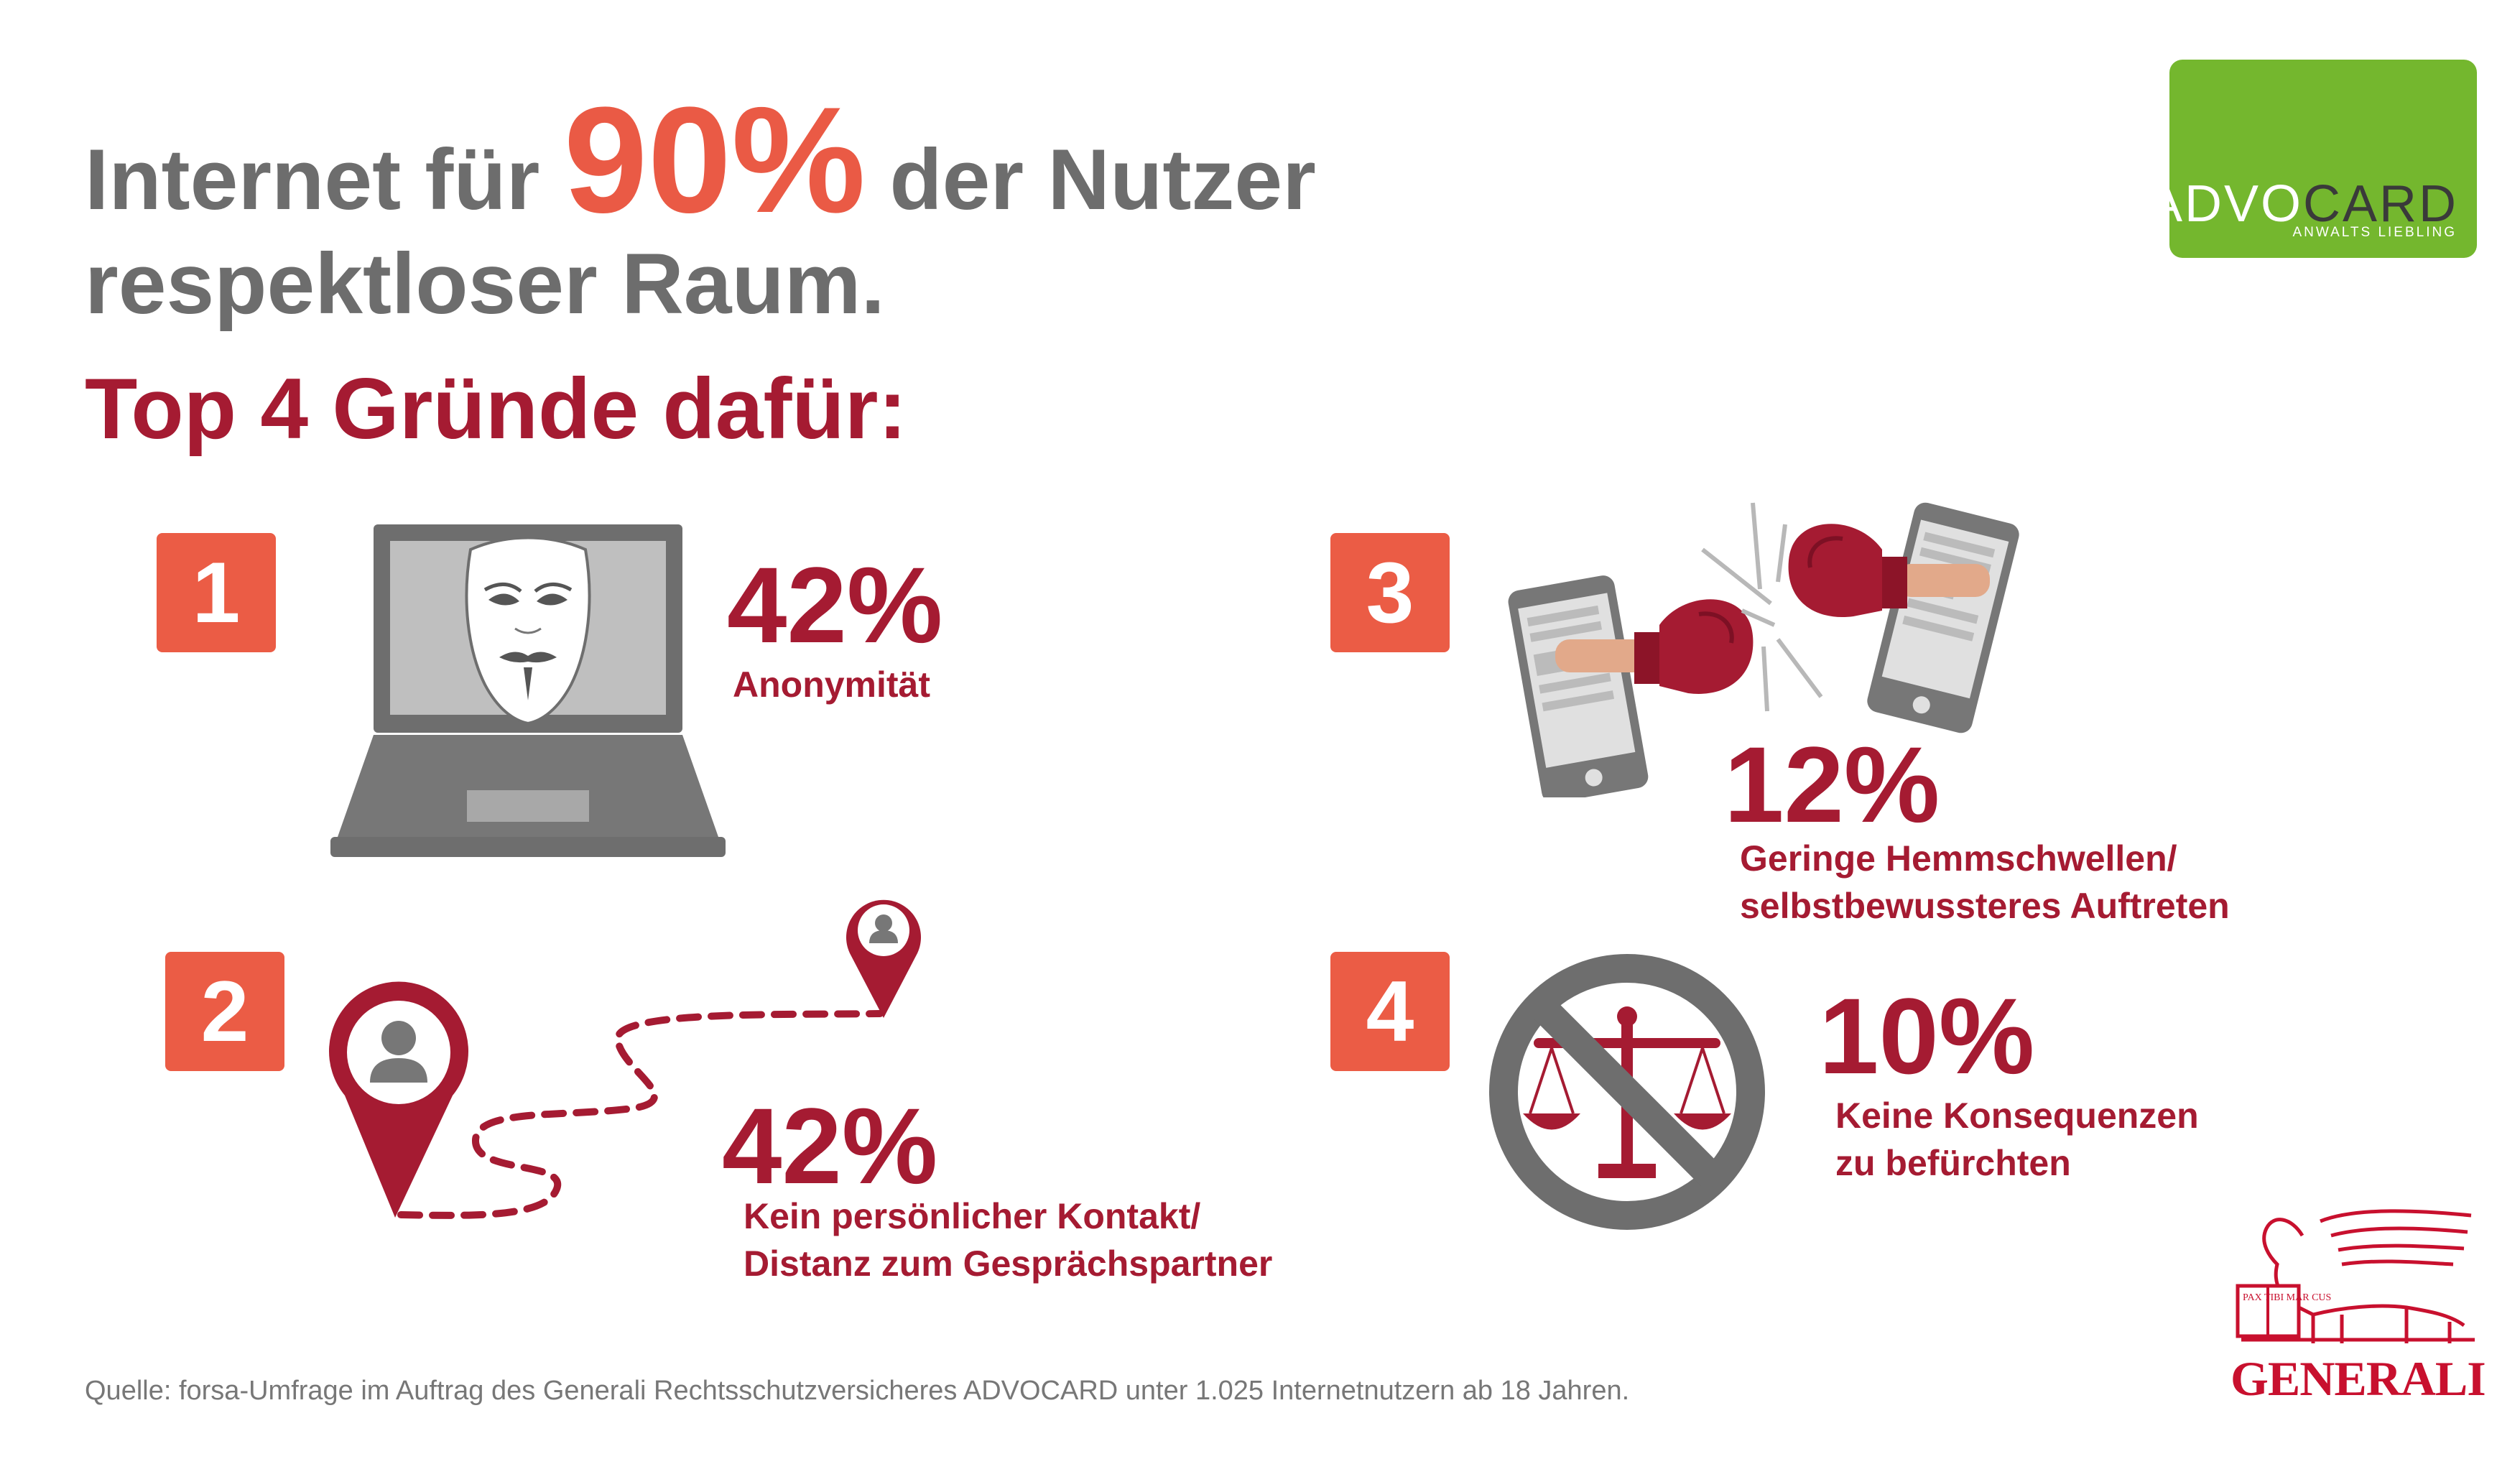  What do you see at coordinates (1008, 1263) in the screenshot?
I see `reason-2-label-line-2: Distanz zum Gesprächspartner` at bounding box center [1008, 1263].